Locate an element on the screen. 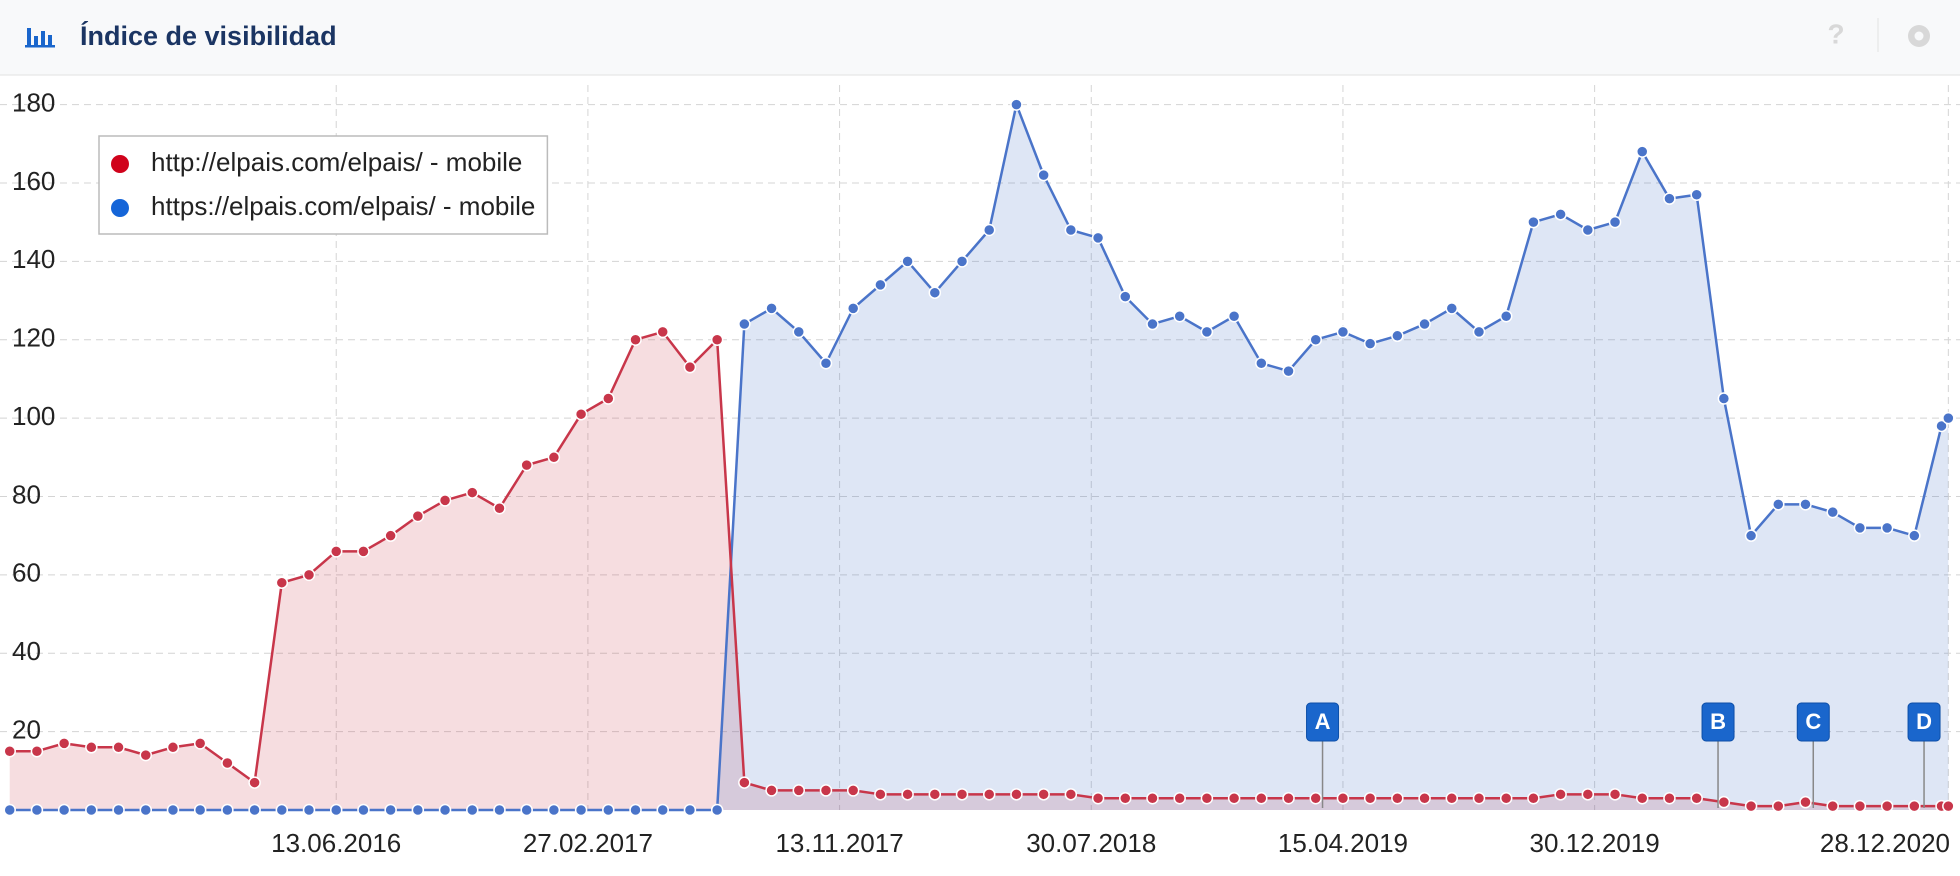 Image resolution: width=1960 pixels, height=876 pixels. legend-marker is located at coordinates (120, 208).